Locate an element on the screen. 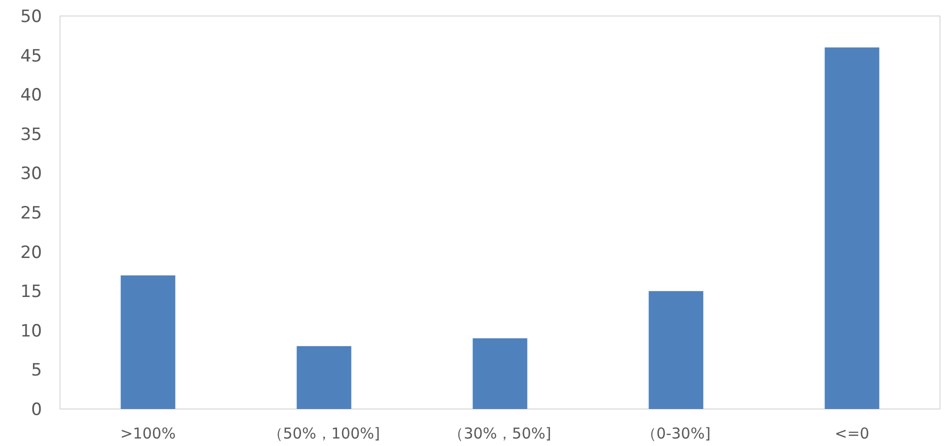 The height and width of the screenshot is (446, 944). x-tick-label: <=0 is located at coordinates (852, 433).